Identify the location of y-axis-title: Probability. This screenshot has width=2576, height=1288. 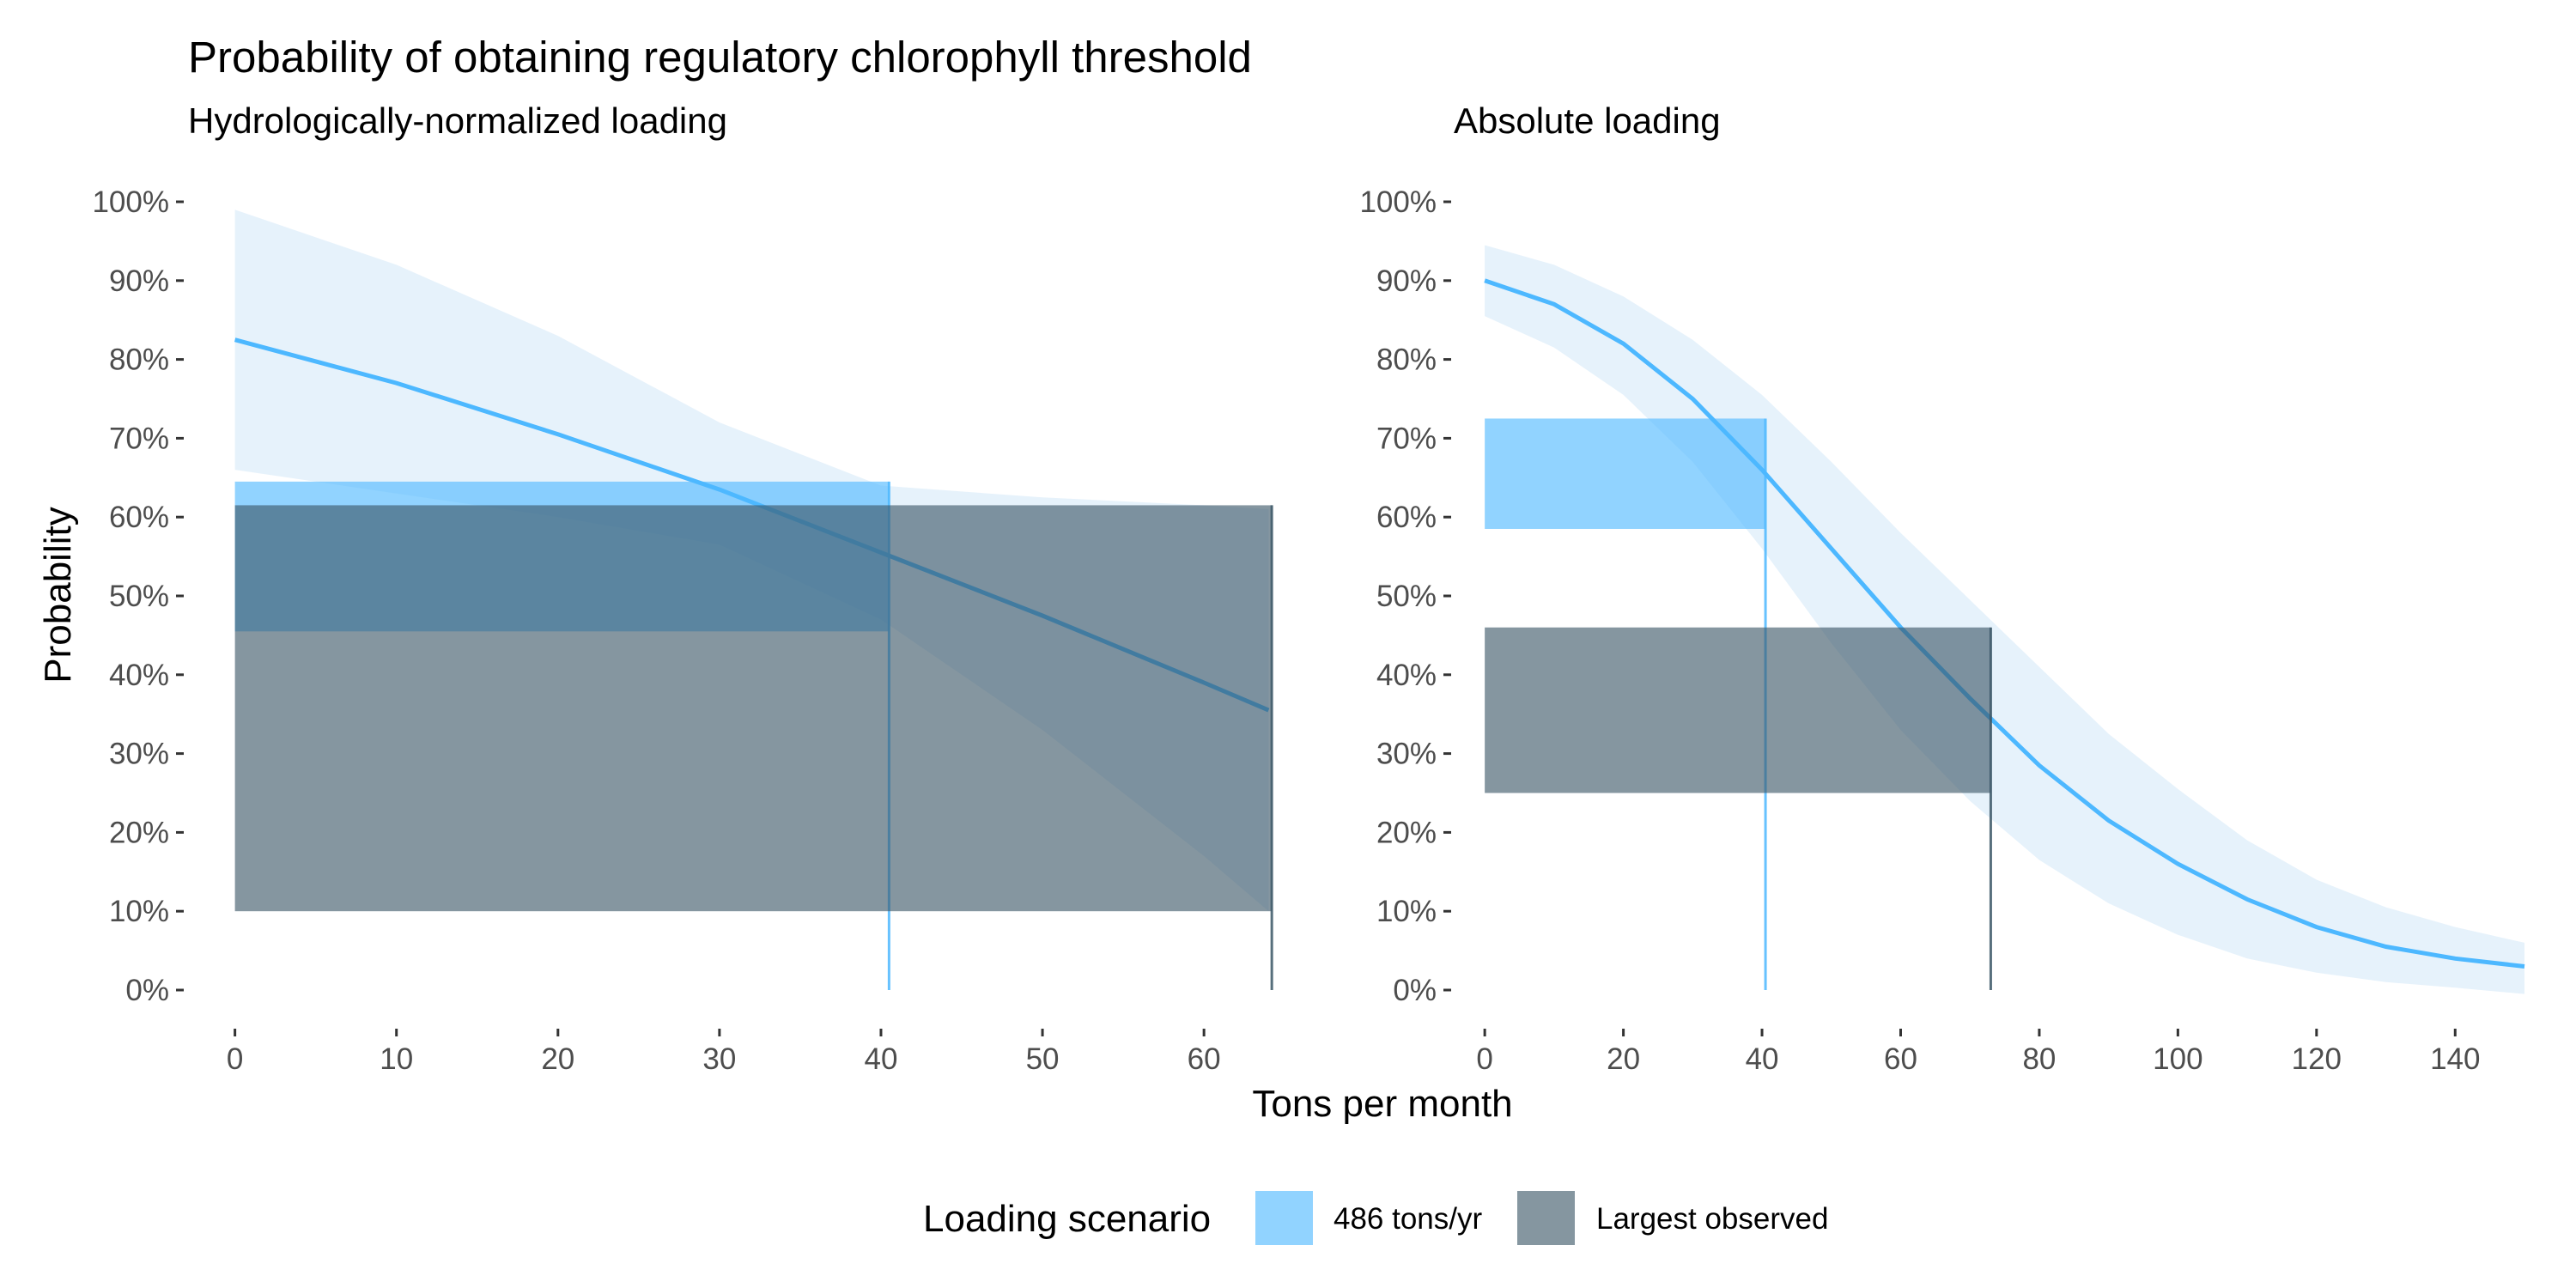
(58, 595).